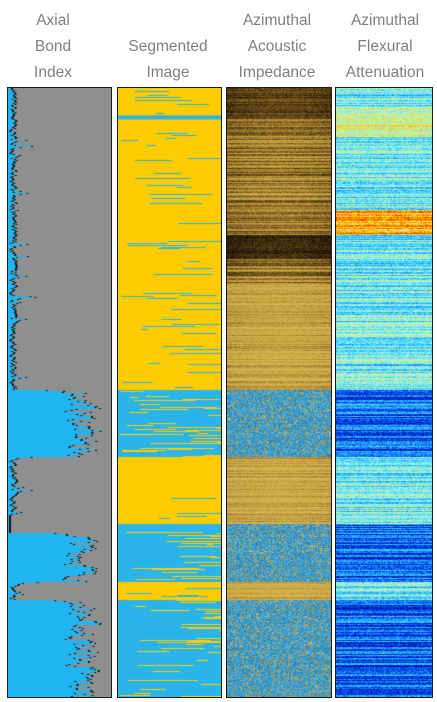 This screenshot has height=702, width=437. I want to click on axial-bond-index-title: Axial Bond Index, so click(53, 47).